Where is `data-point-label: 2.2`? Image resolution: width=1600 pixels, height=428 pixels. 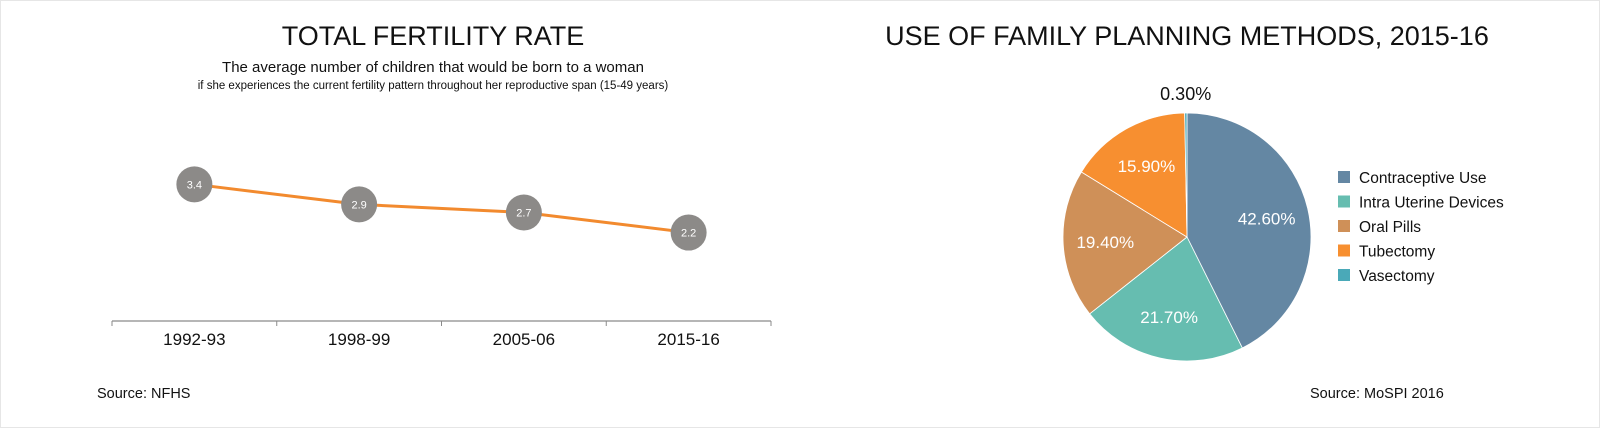 data-point-label: 2.2 is located at coordinates (688, 234).